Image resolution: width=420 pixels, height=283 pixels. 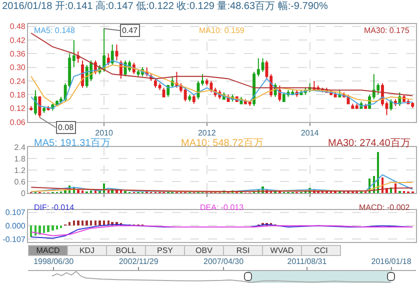 What do you see at coordinates (20, 181) in the screenshot?
I see `y-tick-label: 0.6` at bounding box center [20, 181].